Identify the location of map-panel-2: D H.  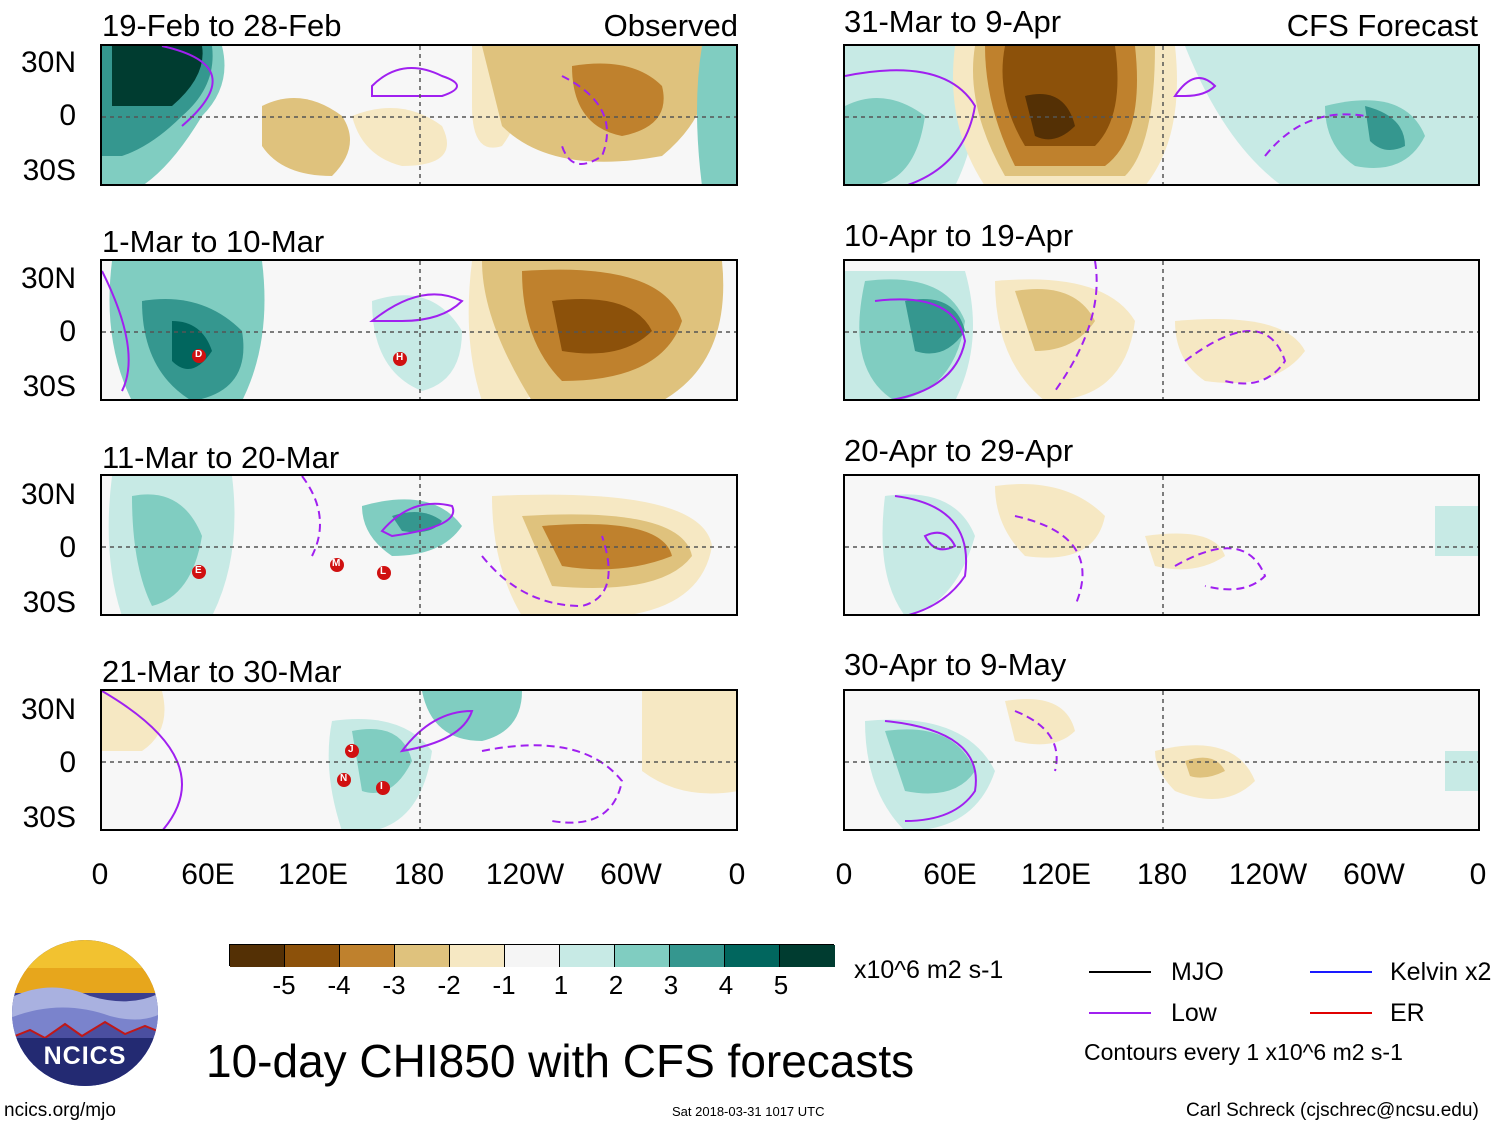
(419, 330).